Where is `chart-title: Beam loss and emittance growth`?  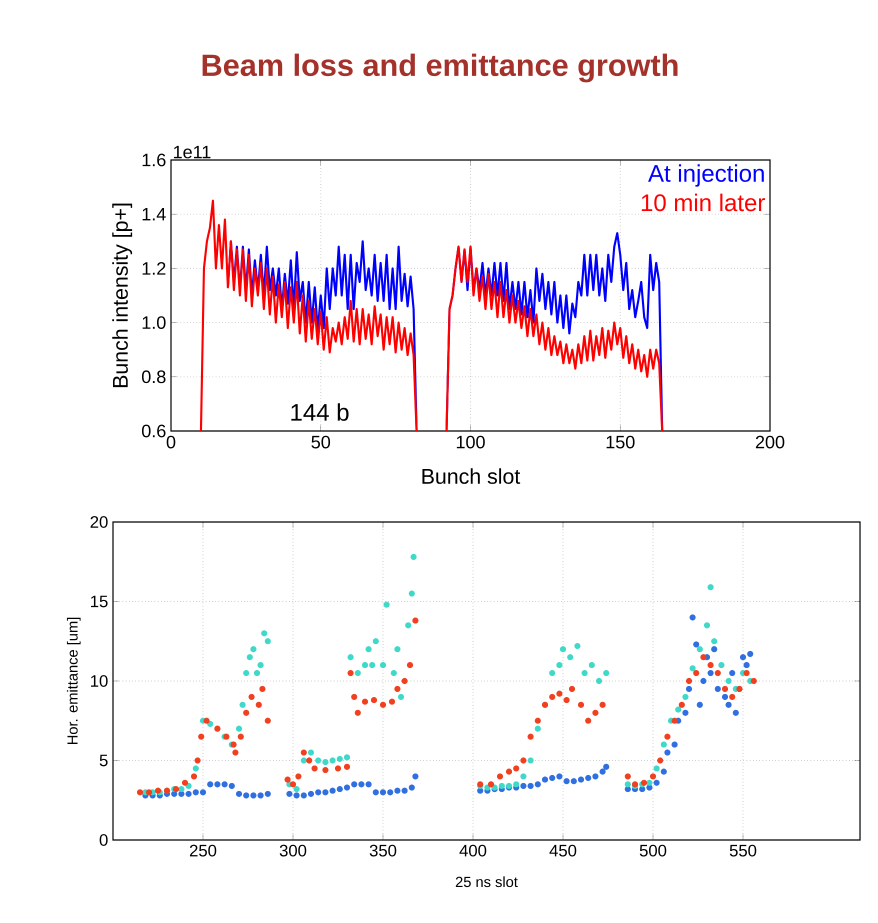
chart-title: Beam loss and emittance growth is located at coordinates (440, 68).